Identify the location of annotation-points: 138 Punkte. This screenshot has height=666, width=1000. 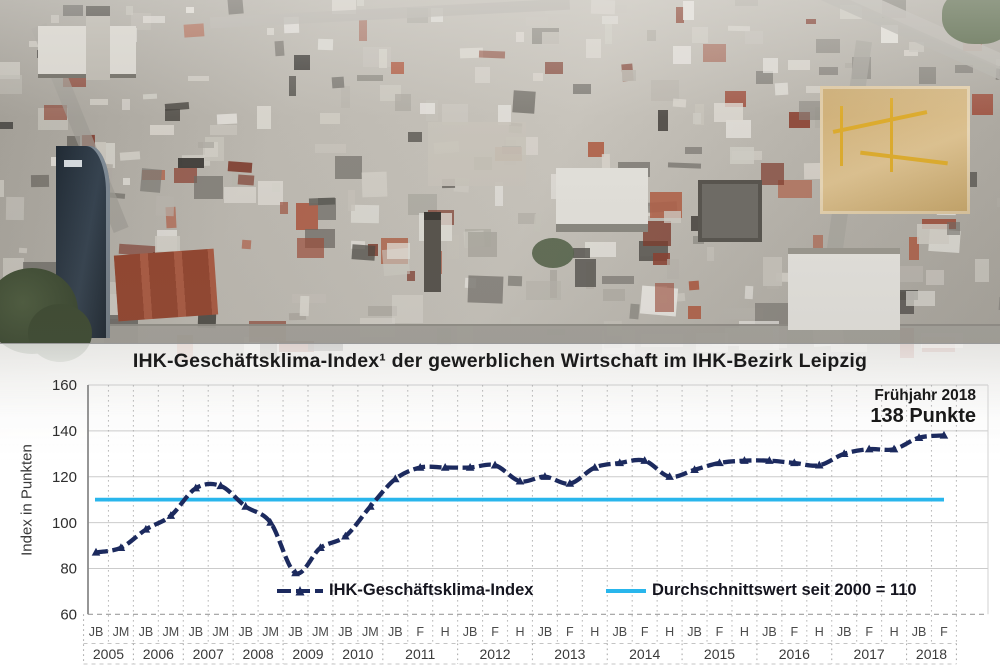
(923, 415).